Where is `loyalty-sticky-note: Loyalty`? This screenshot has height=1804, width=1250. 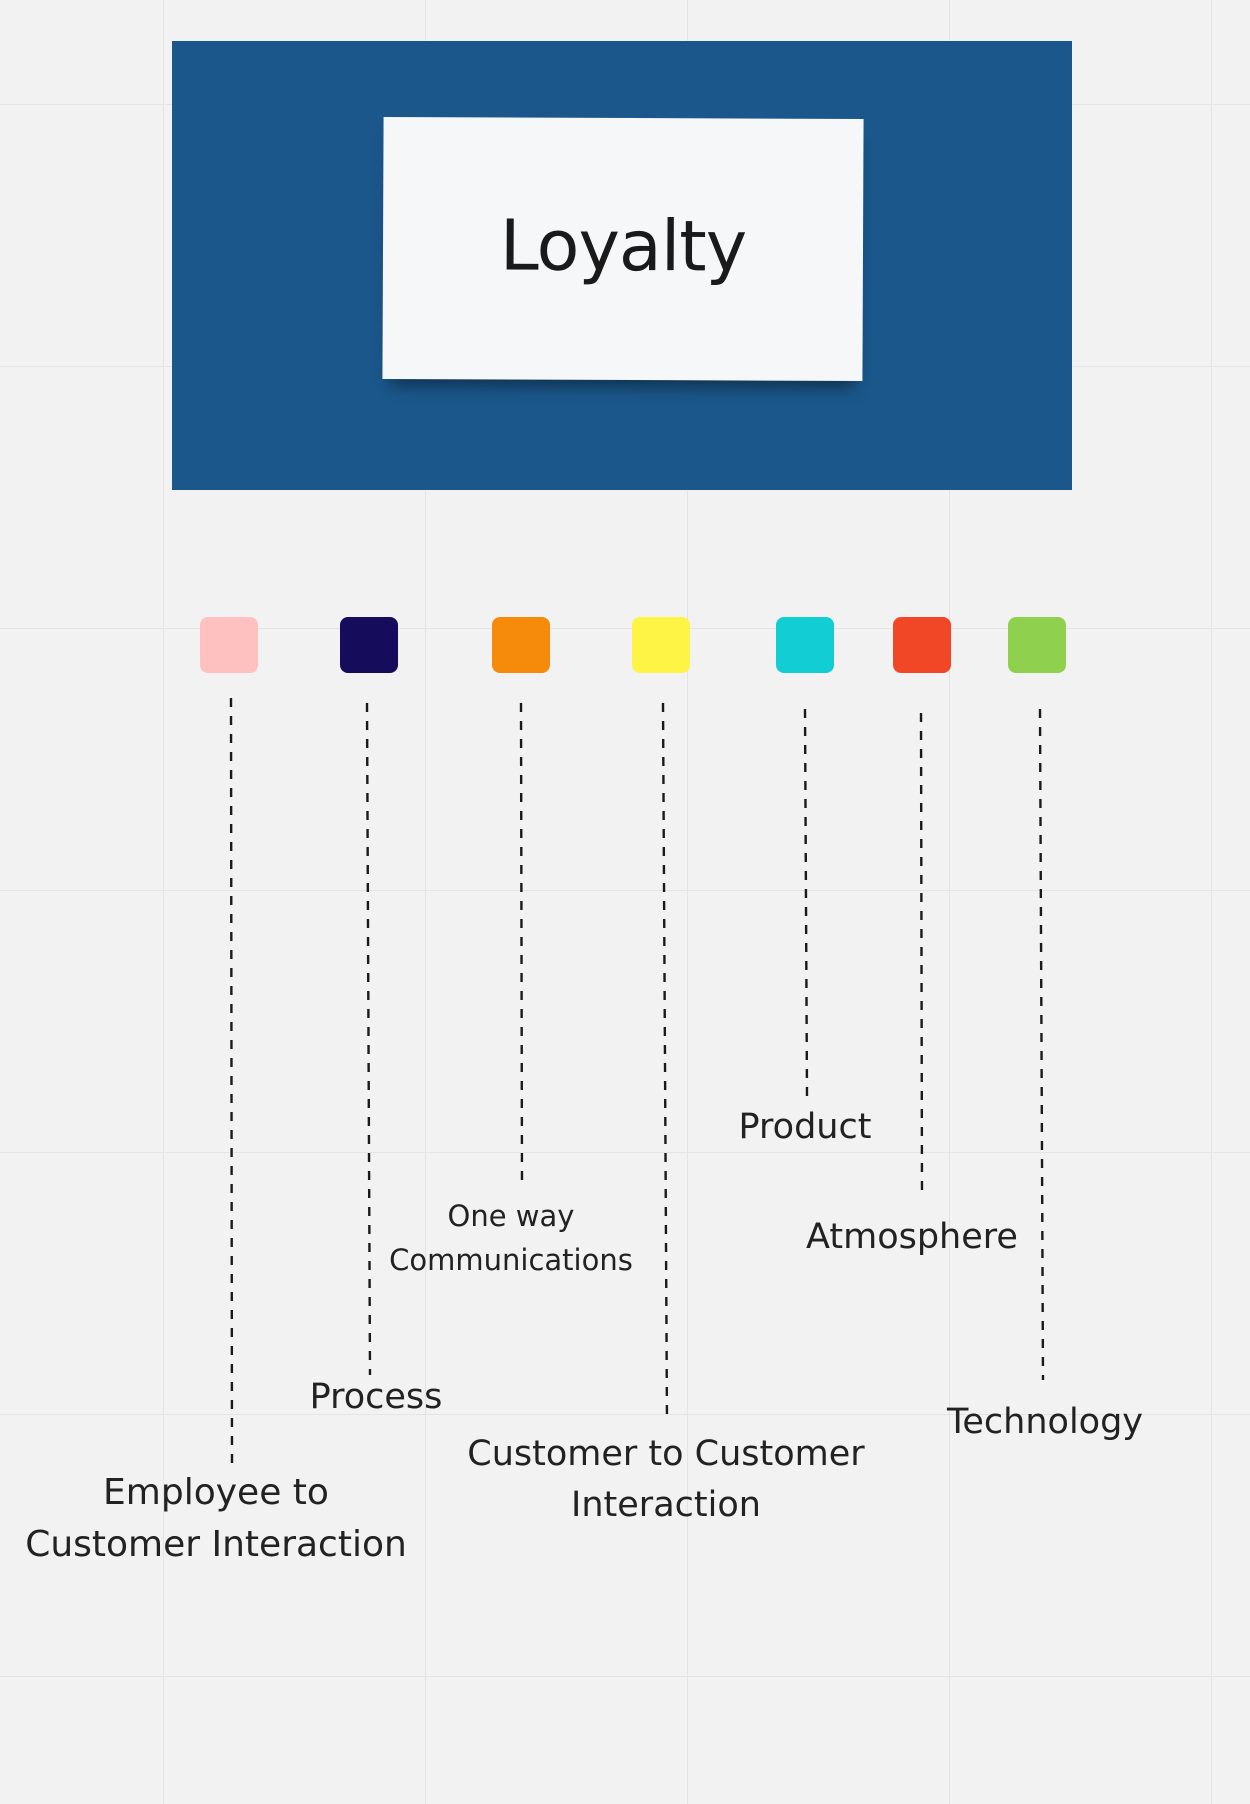 loyalty-sticky-note: Loyalty is located at coordinates (623, 249).